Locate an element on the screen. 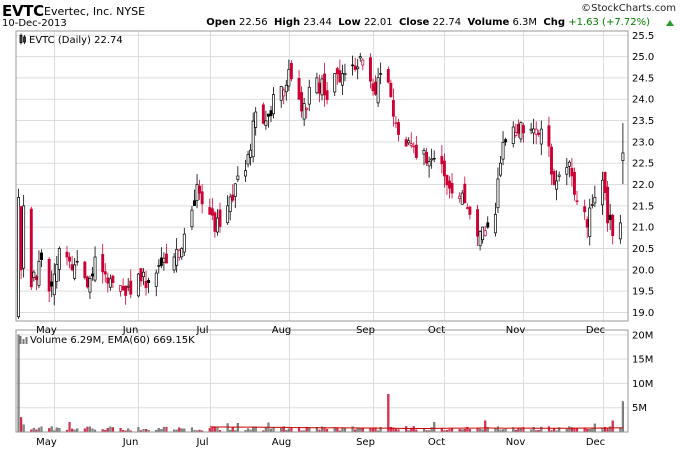  volume-value: 6.3M is located at coordinates (525, 22).